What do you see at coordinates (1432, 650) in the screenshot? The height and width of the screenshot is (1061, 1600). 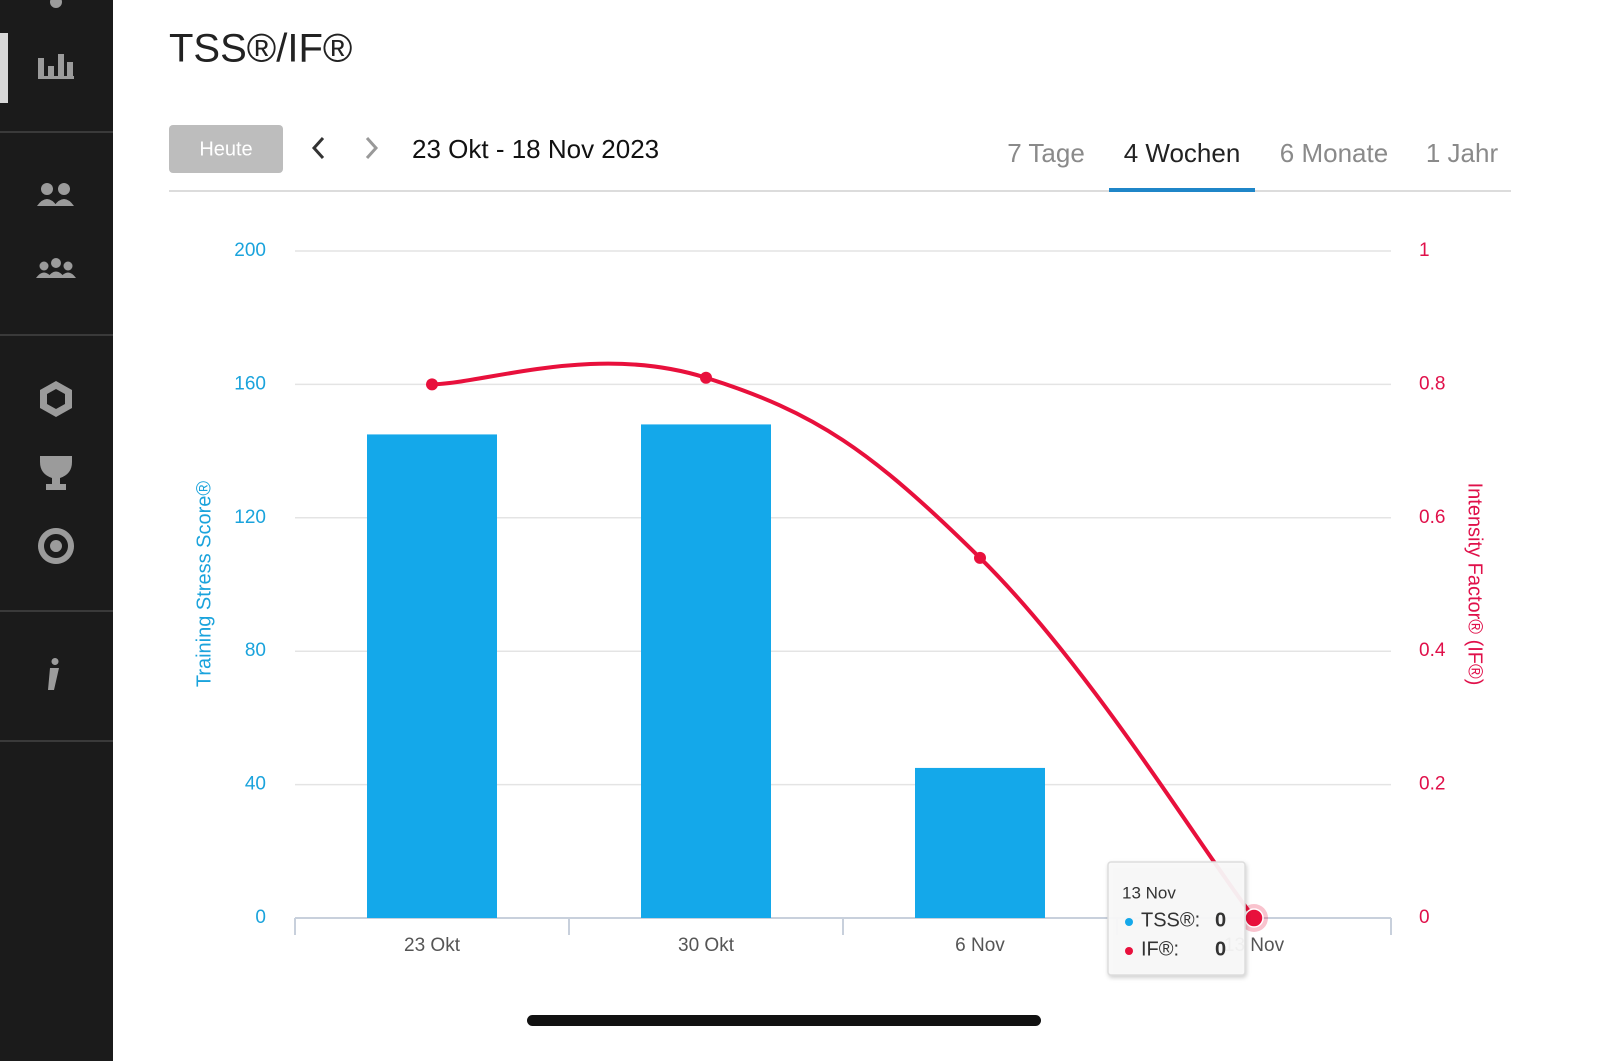 I see `y2-tick-label: 0.4` at bounding box center [1432, 650].